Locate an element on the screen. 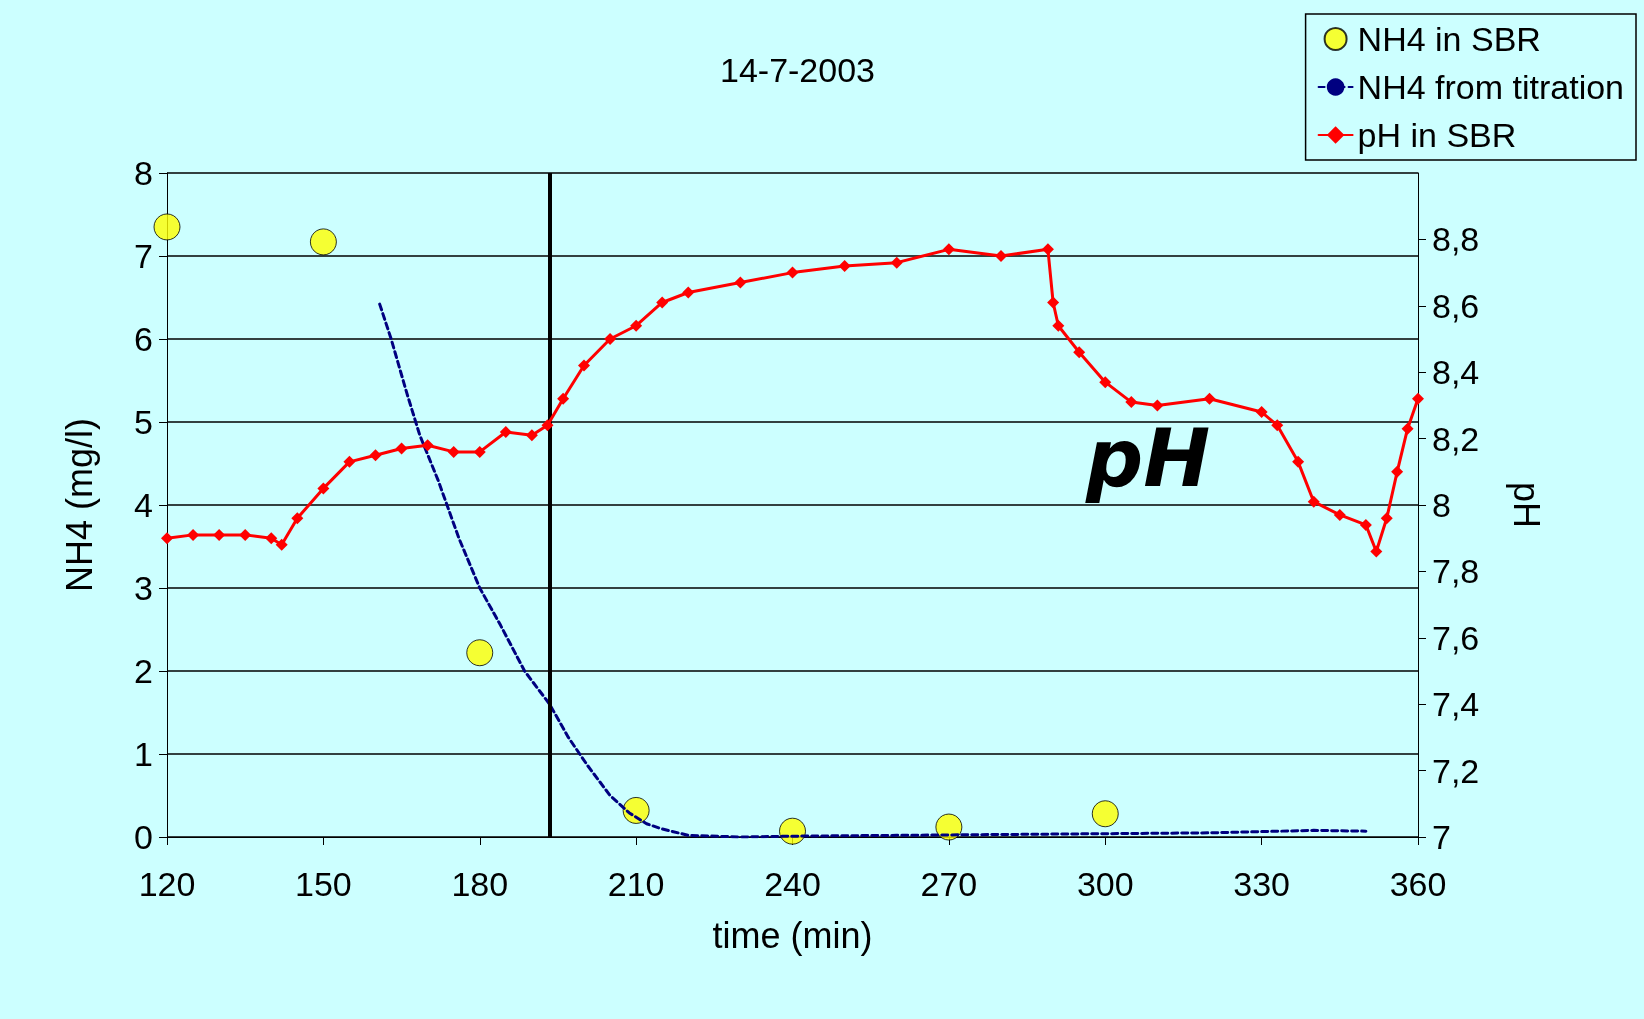 The height and width of the screenshot is (1019, 1644). x-tick-label: 300 is located at coordinates (1105, 884).